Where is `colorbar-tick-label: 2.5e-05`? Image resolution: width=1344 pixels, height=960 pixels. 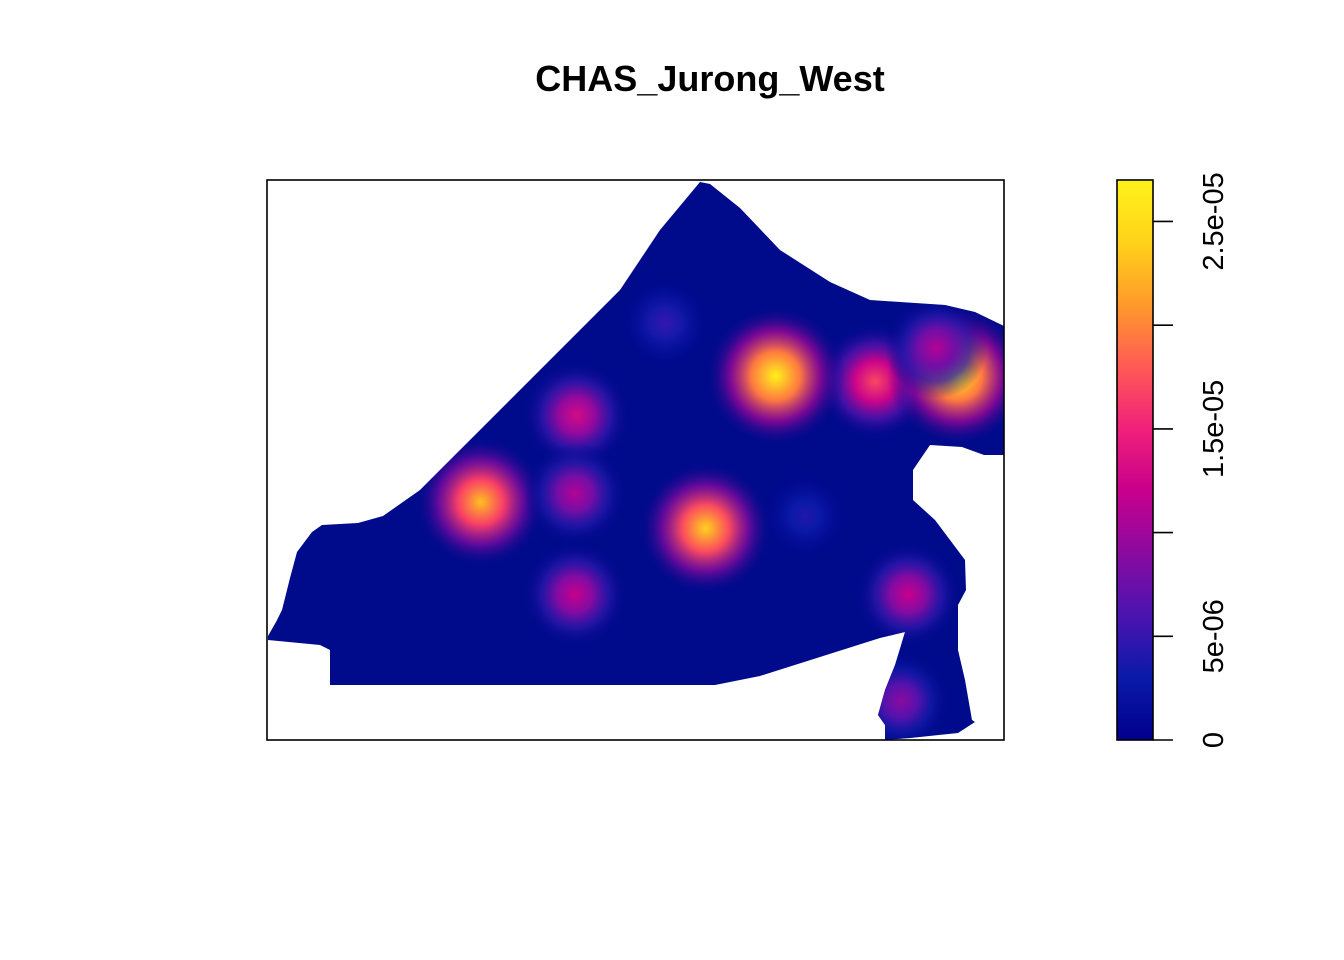 colorbar-tick-label: 2.5e-05 is located at coordinates (1214, 221).